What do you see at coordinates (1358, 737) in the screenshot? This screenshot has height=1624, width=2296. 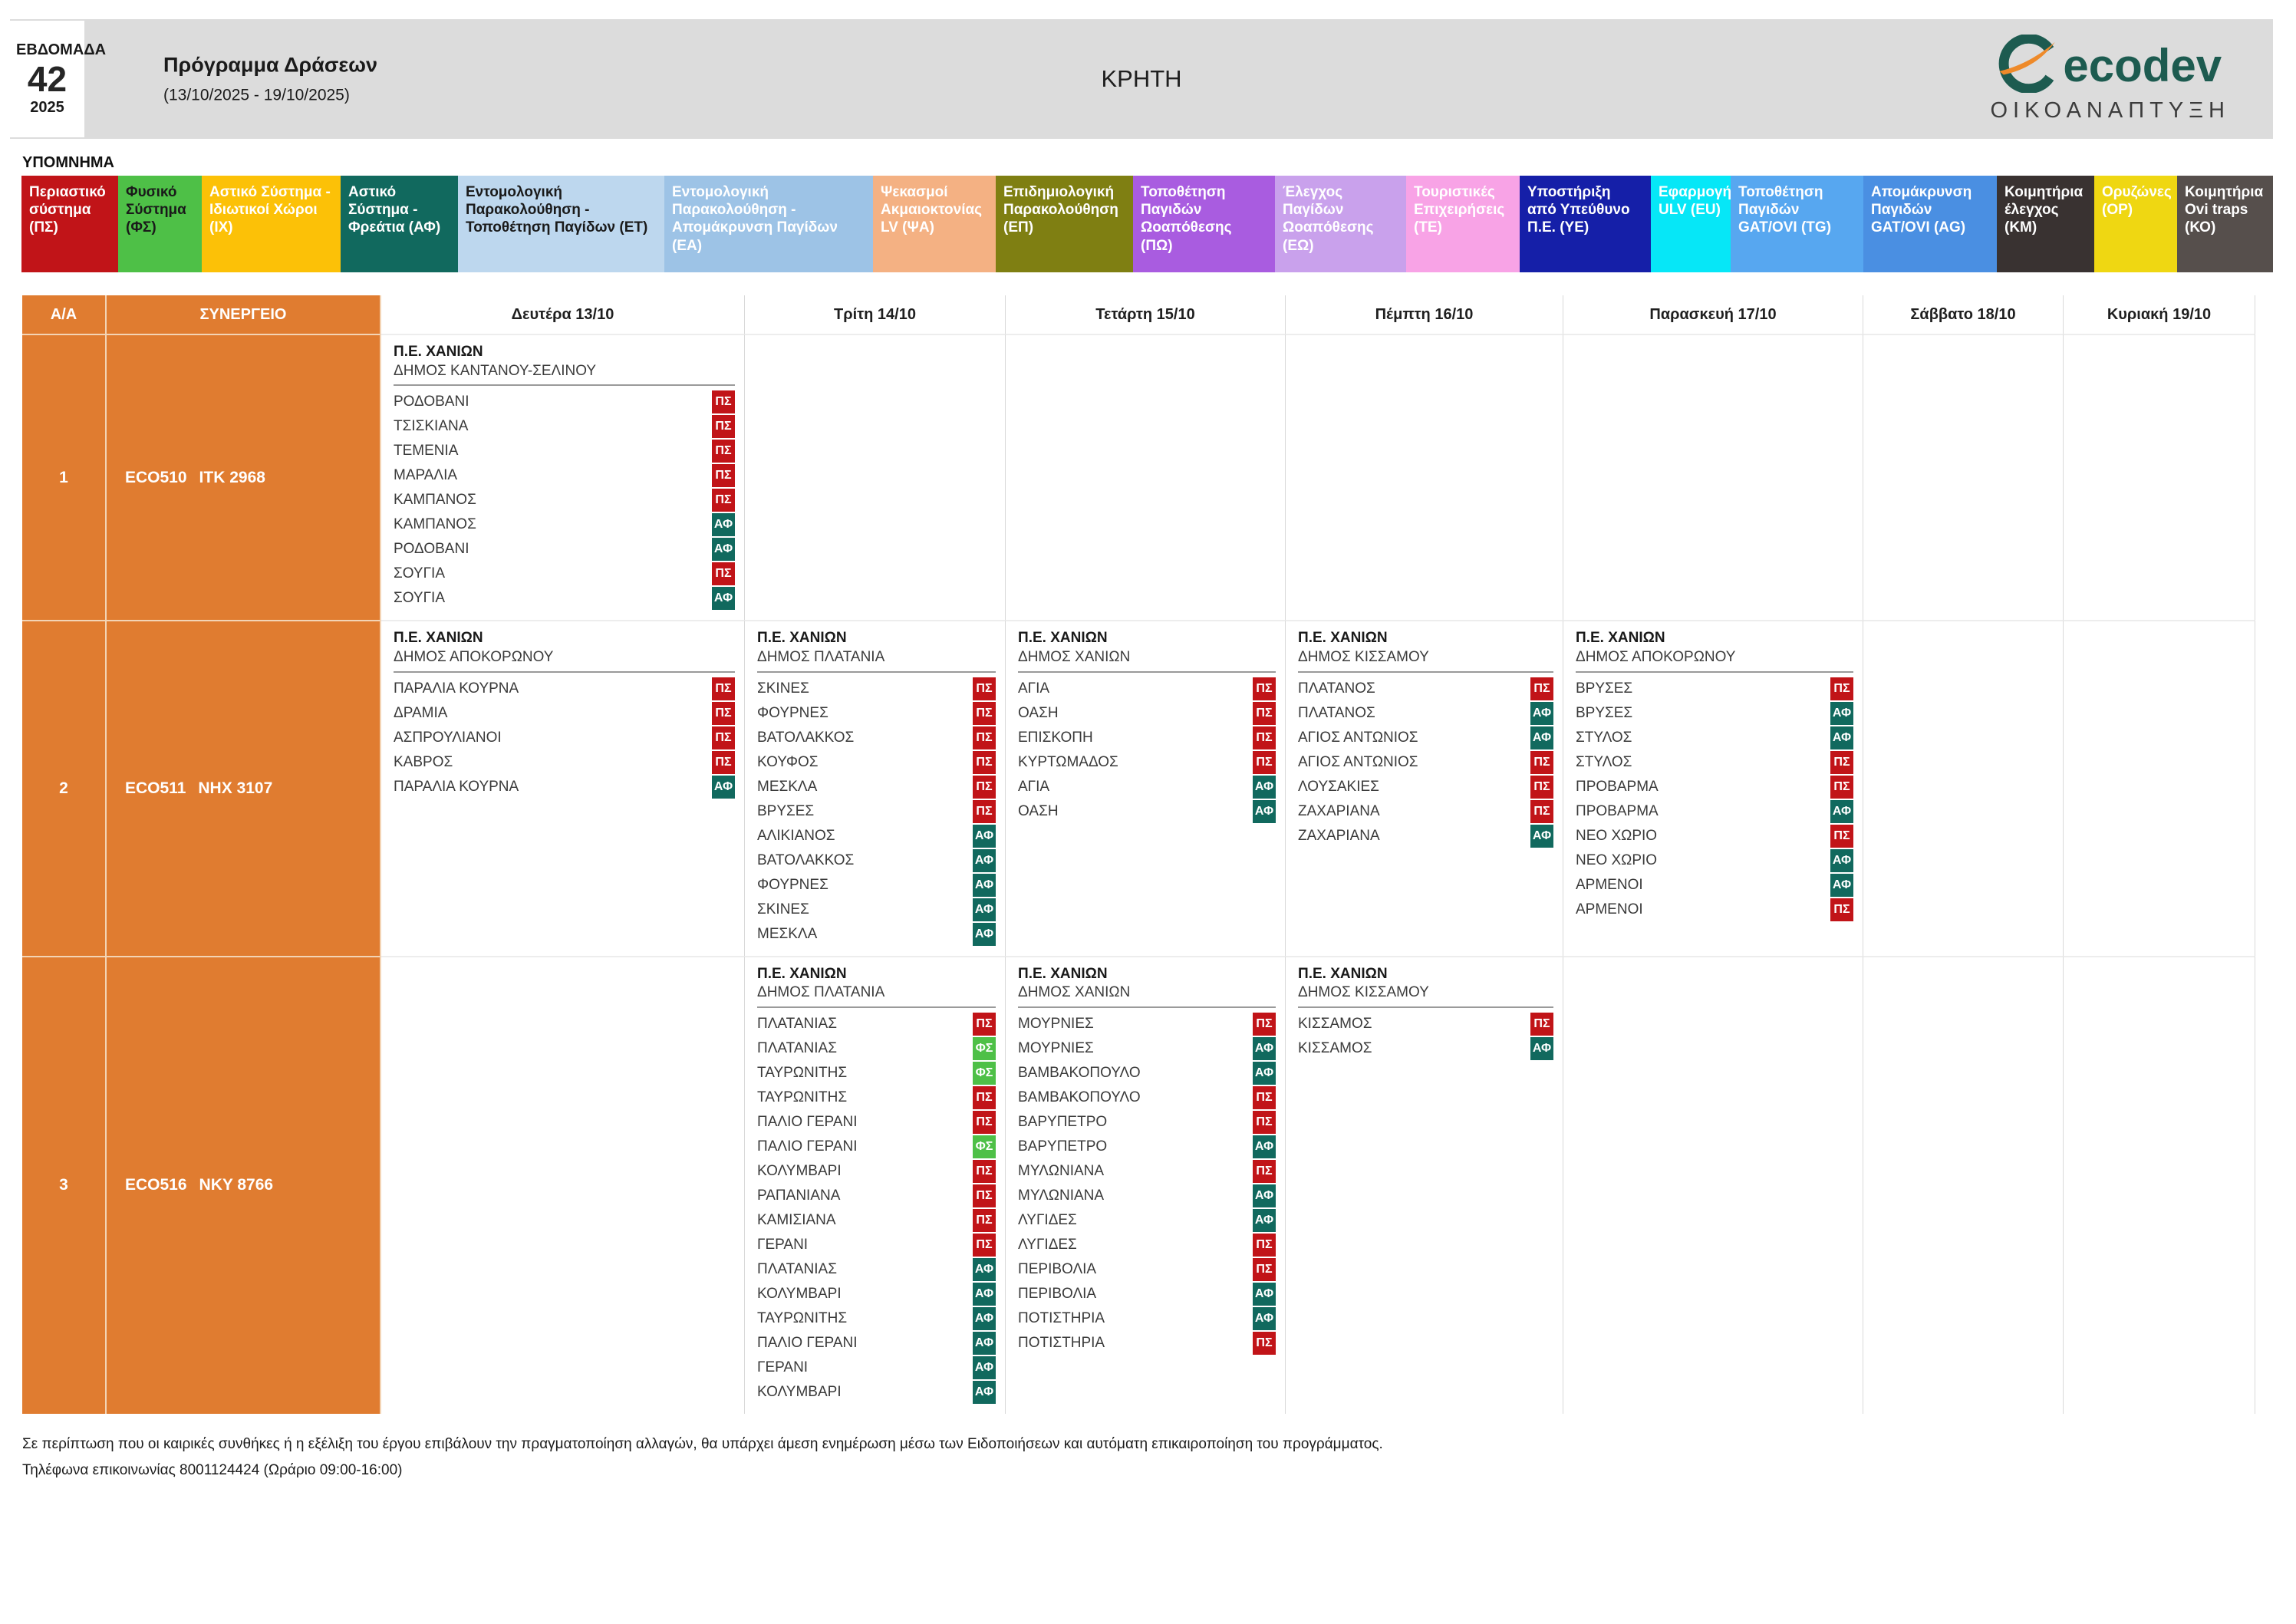 I see `entry-place: ΑΓΙΟΣ ΑΝΤΩΝΙΟΣ` at bounding box center [1358, 737].